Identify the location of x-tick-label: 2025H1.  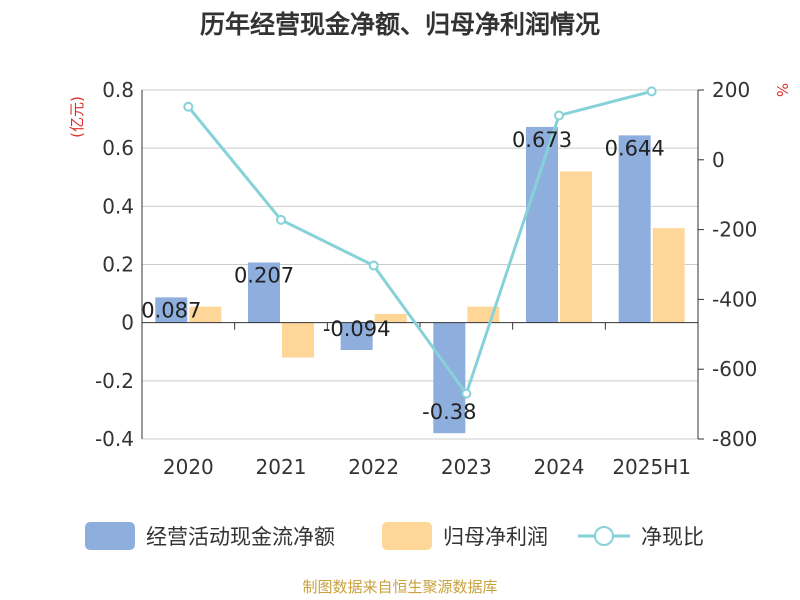
(651, 467).